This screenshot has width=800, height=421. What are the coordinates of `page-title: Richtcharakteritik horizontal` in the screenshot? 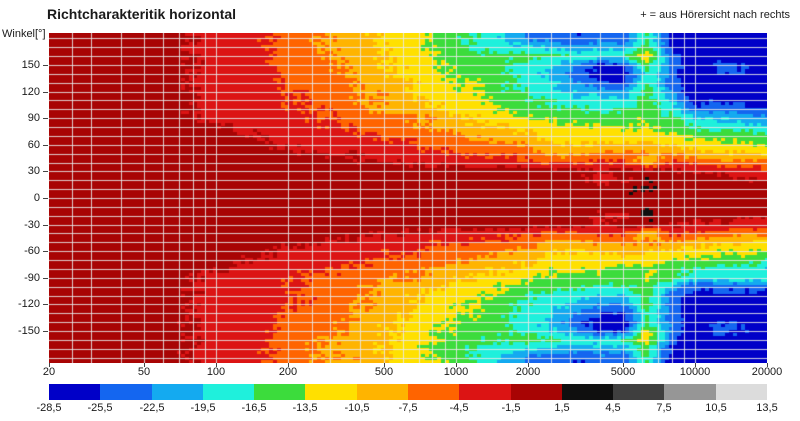 It's located at (142, 14).